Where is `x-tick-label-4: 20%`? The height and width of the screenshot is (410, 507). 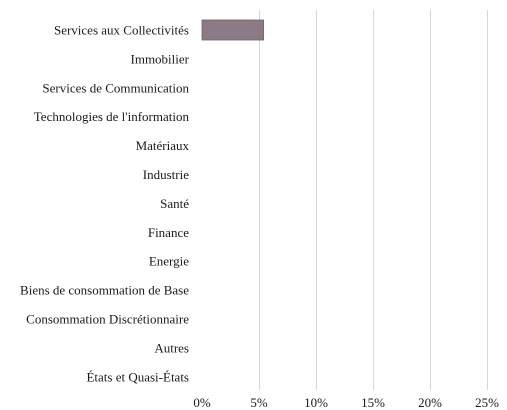
x-tick-label-4: 20% is located at coordinates (430, 402).